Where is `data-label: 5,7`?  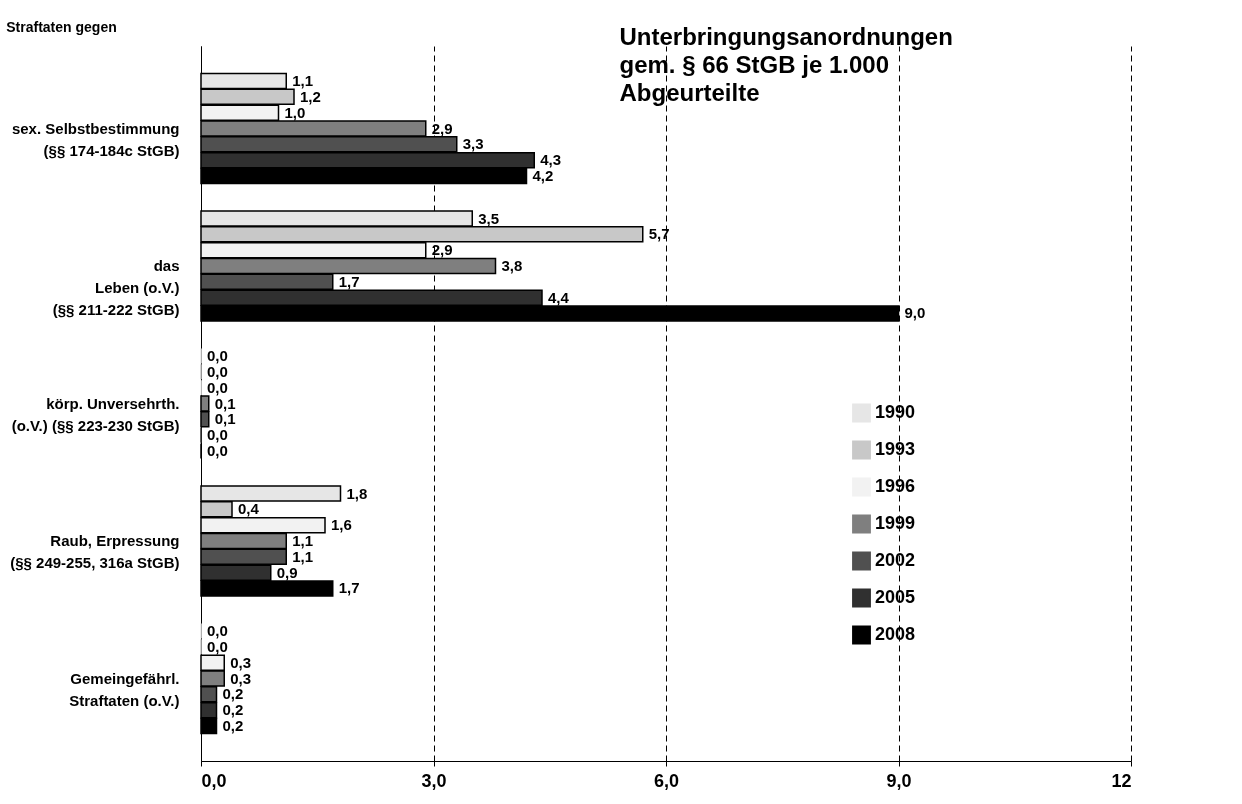
data-label: 5,7 is located at coordinates (659, 234).